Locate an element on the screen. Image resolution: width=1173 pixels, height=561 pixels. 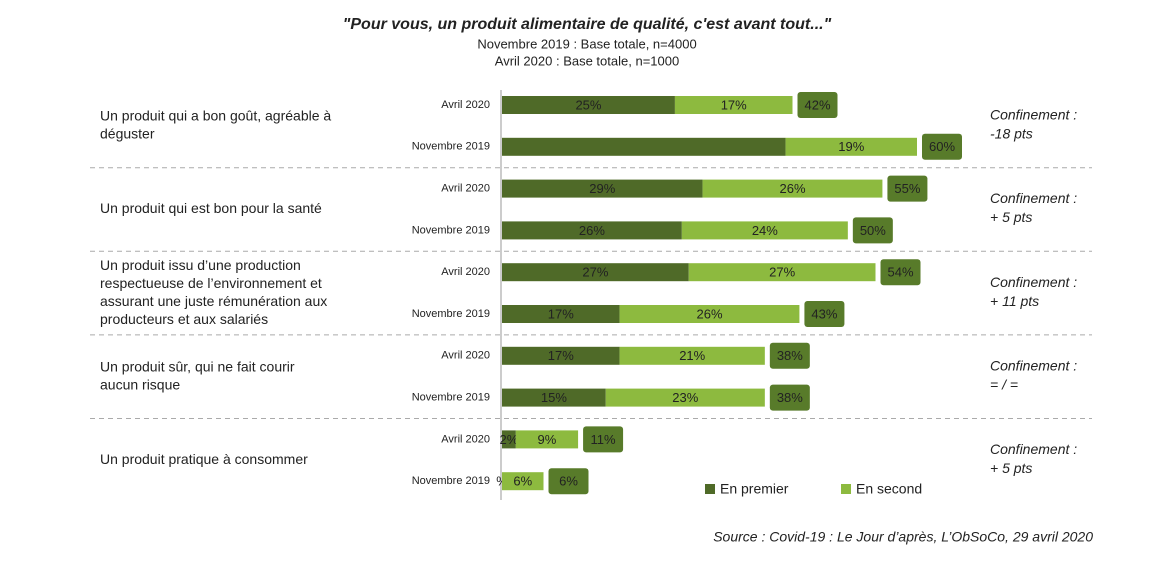
value-label: 25% is located at coordinates (588, 104).